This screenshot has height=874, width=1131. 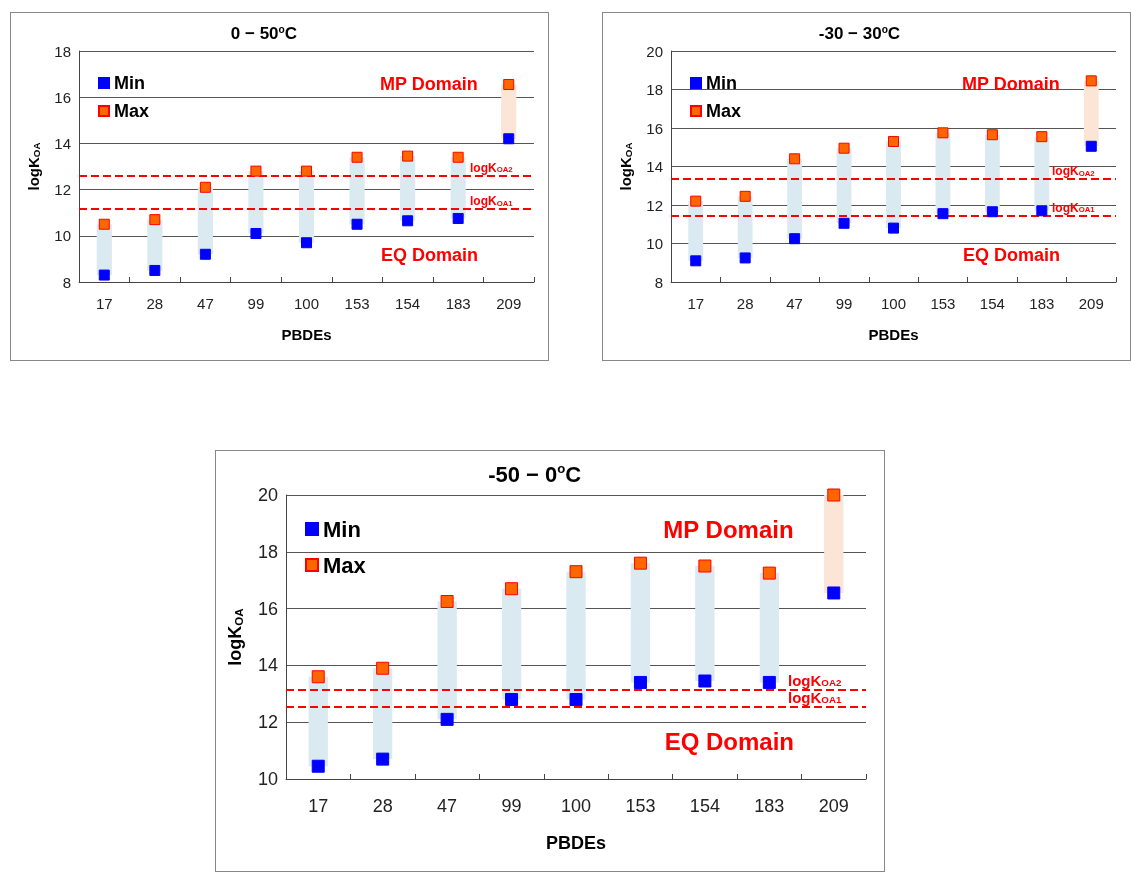 What do you see at coordinates (815, 680) in the screenshot?
I see `ref-line-label: logKOA2` at bounding box center [815, 680].